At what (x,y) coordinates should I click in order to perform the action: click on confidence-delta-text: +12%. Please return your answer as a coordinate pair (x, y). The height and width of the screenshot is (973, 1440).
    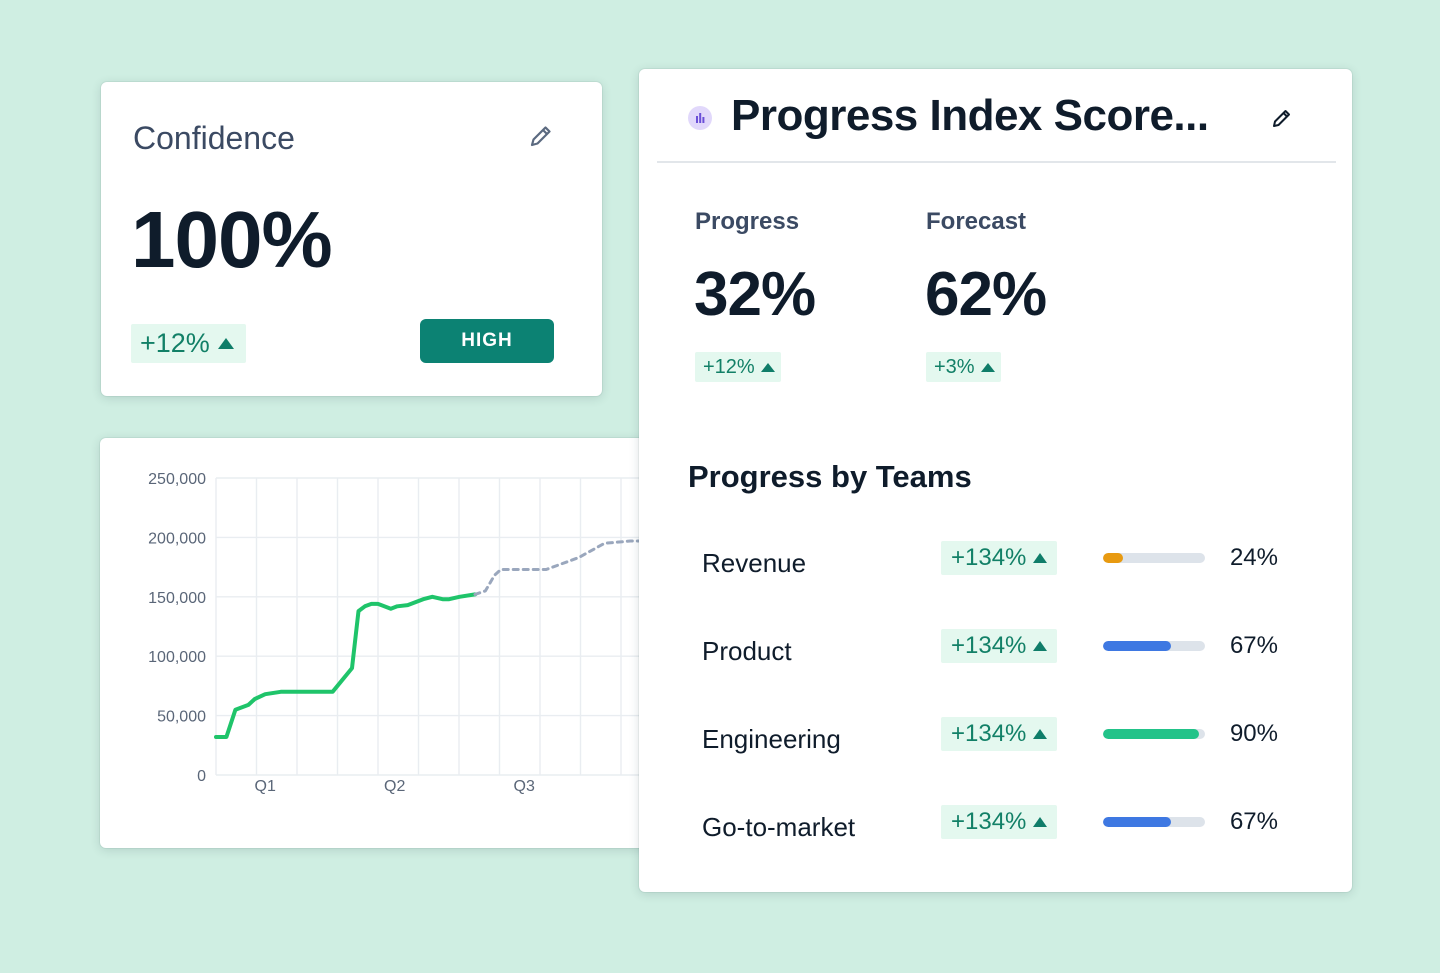
    Looking at the image, I should click on (175, 343).